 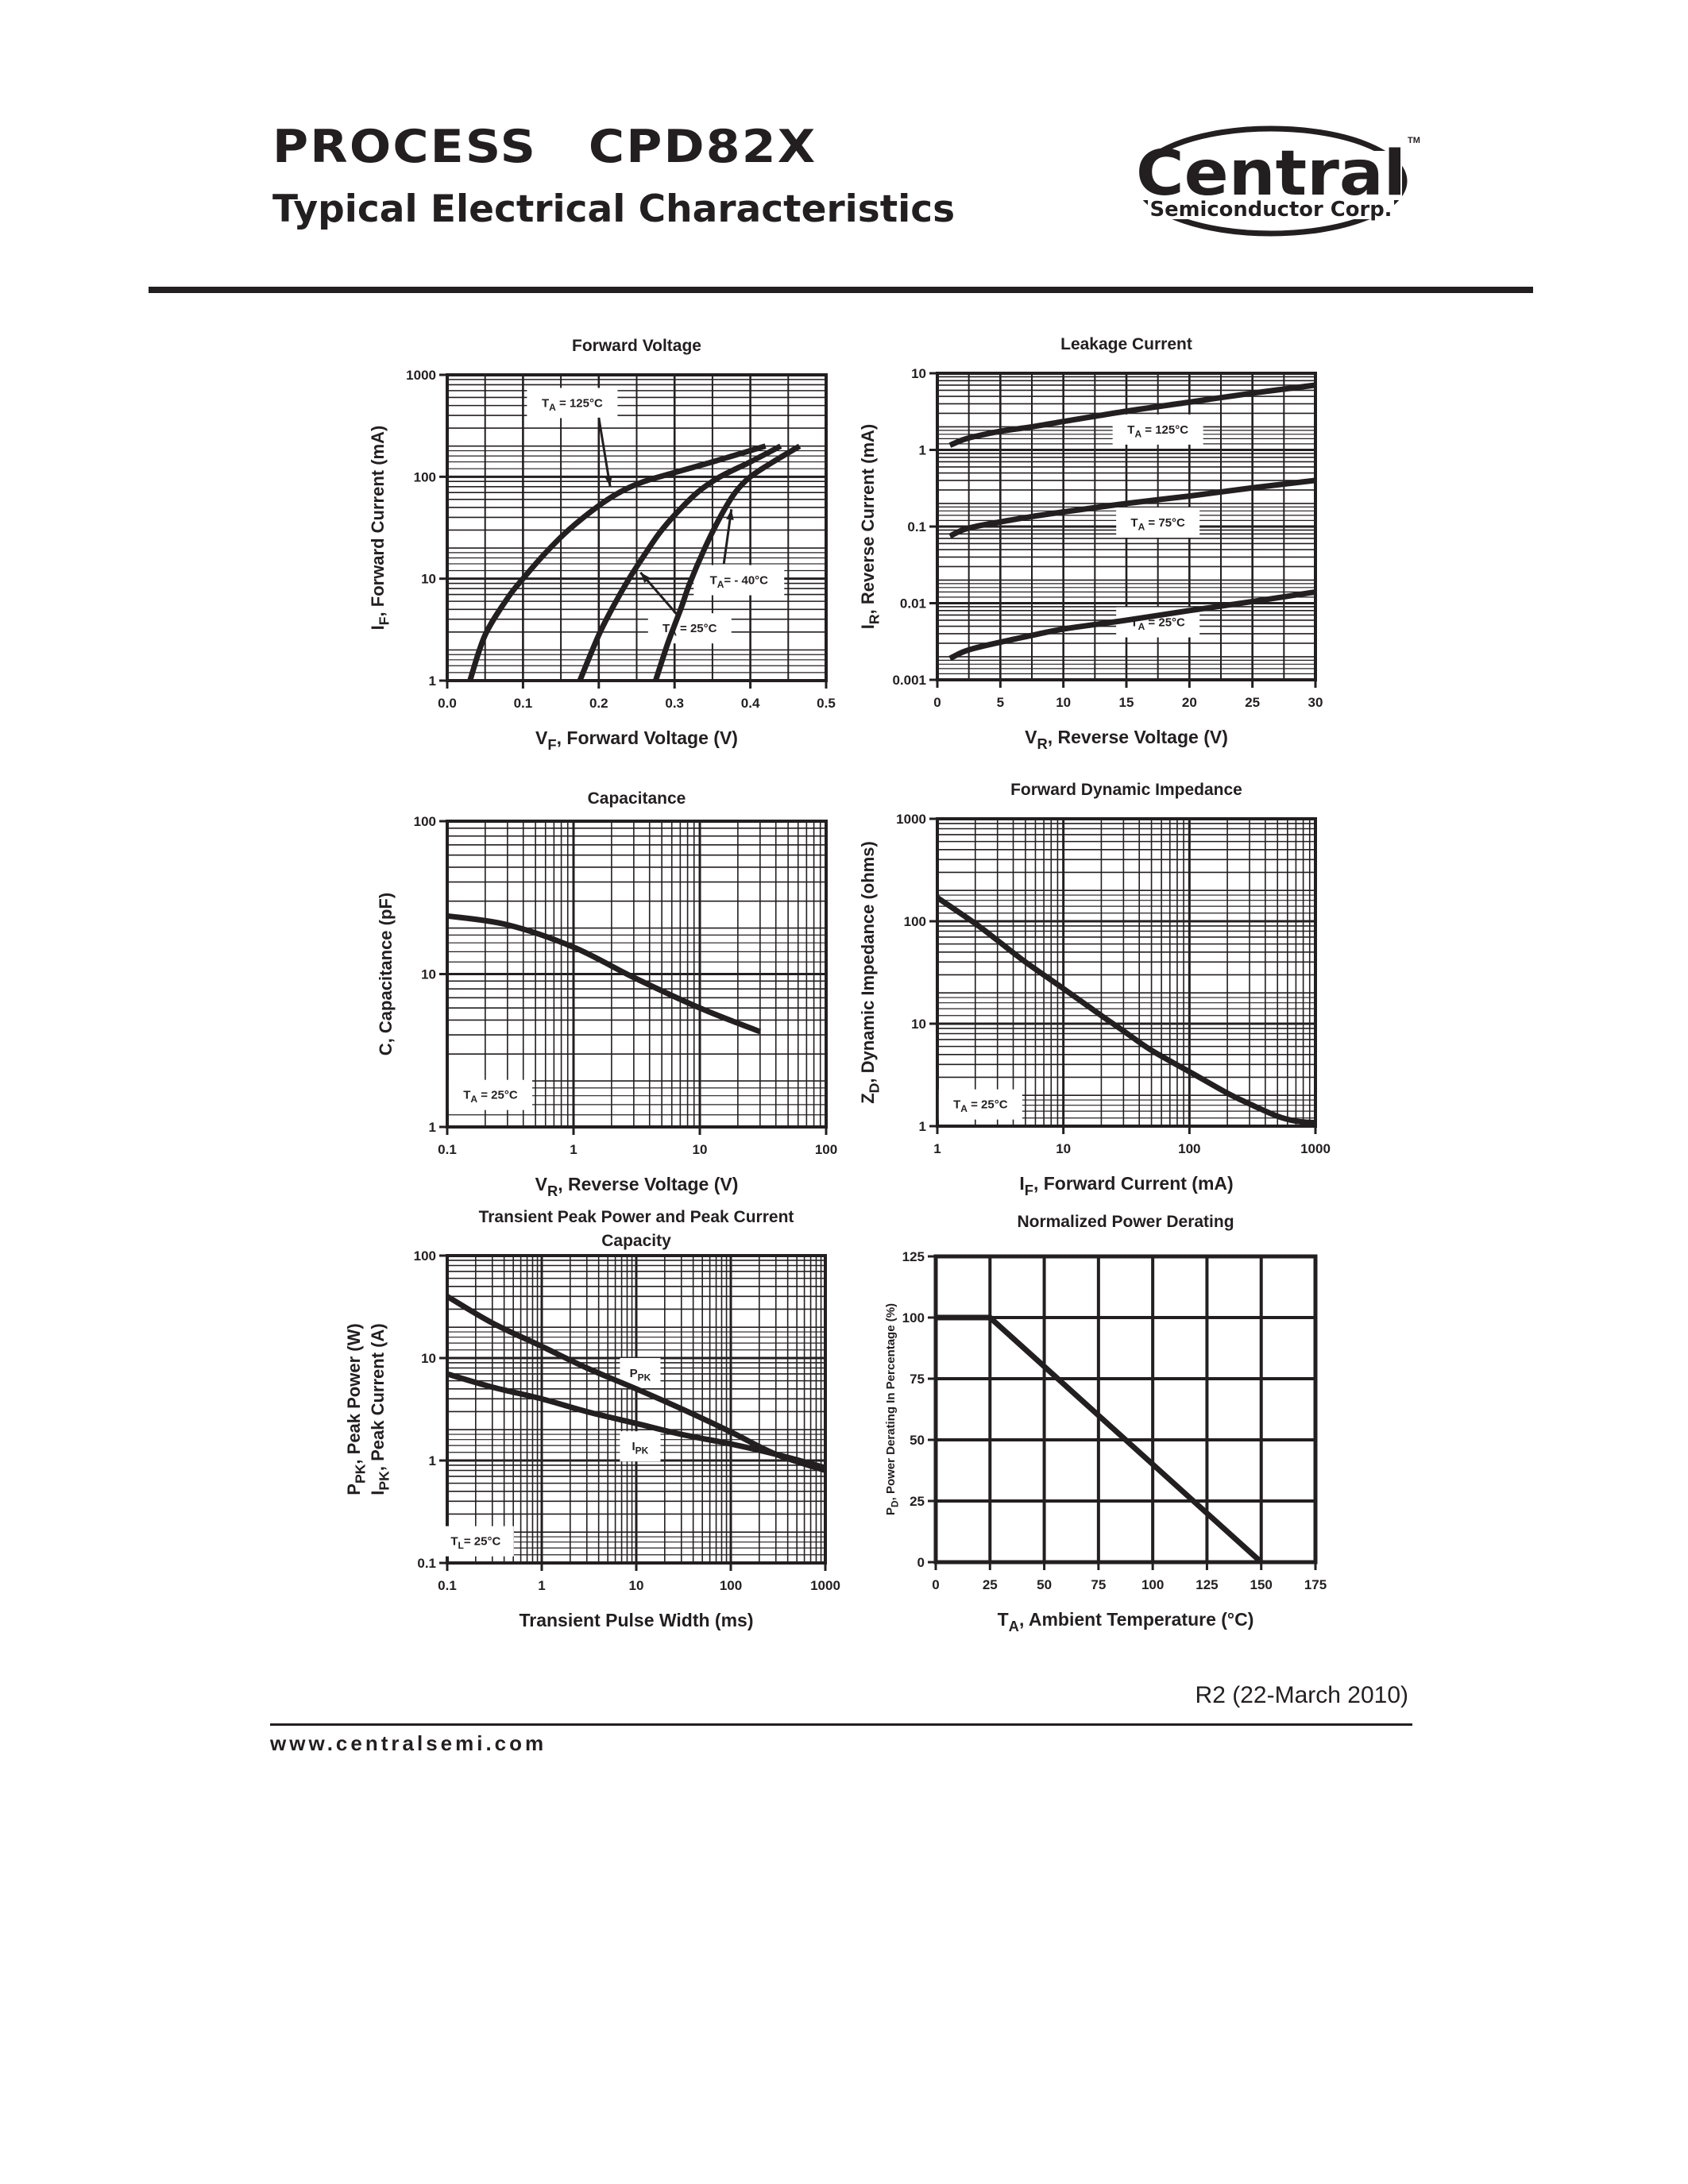 What do you see at coordinates (1126, 1621) in the screenshot?
I see `x-axis-label: TA, Ambient Temperature (°C)` at bounding box center [1126, 1621].